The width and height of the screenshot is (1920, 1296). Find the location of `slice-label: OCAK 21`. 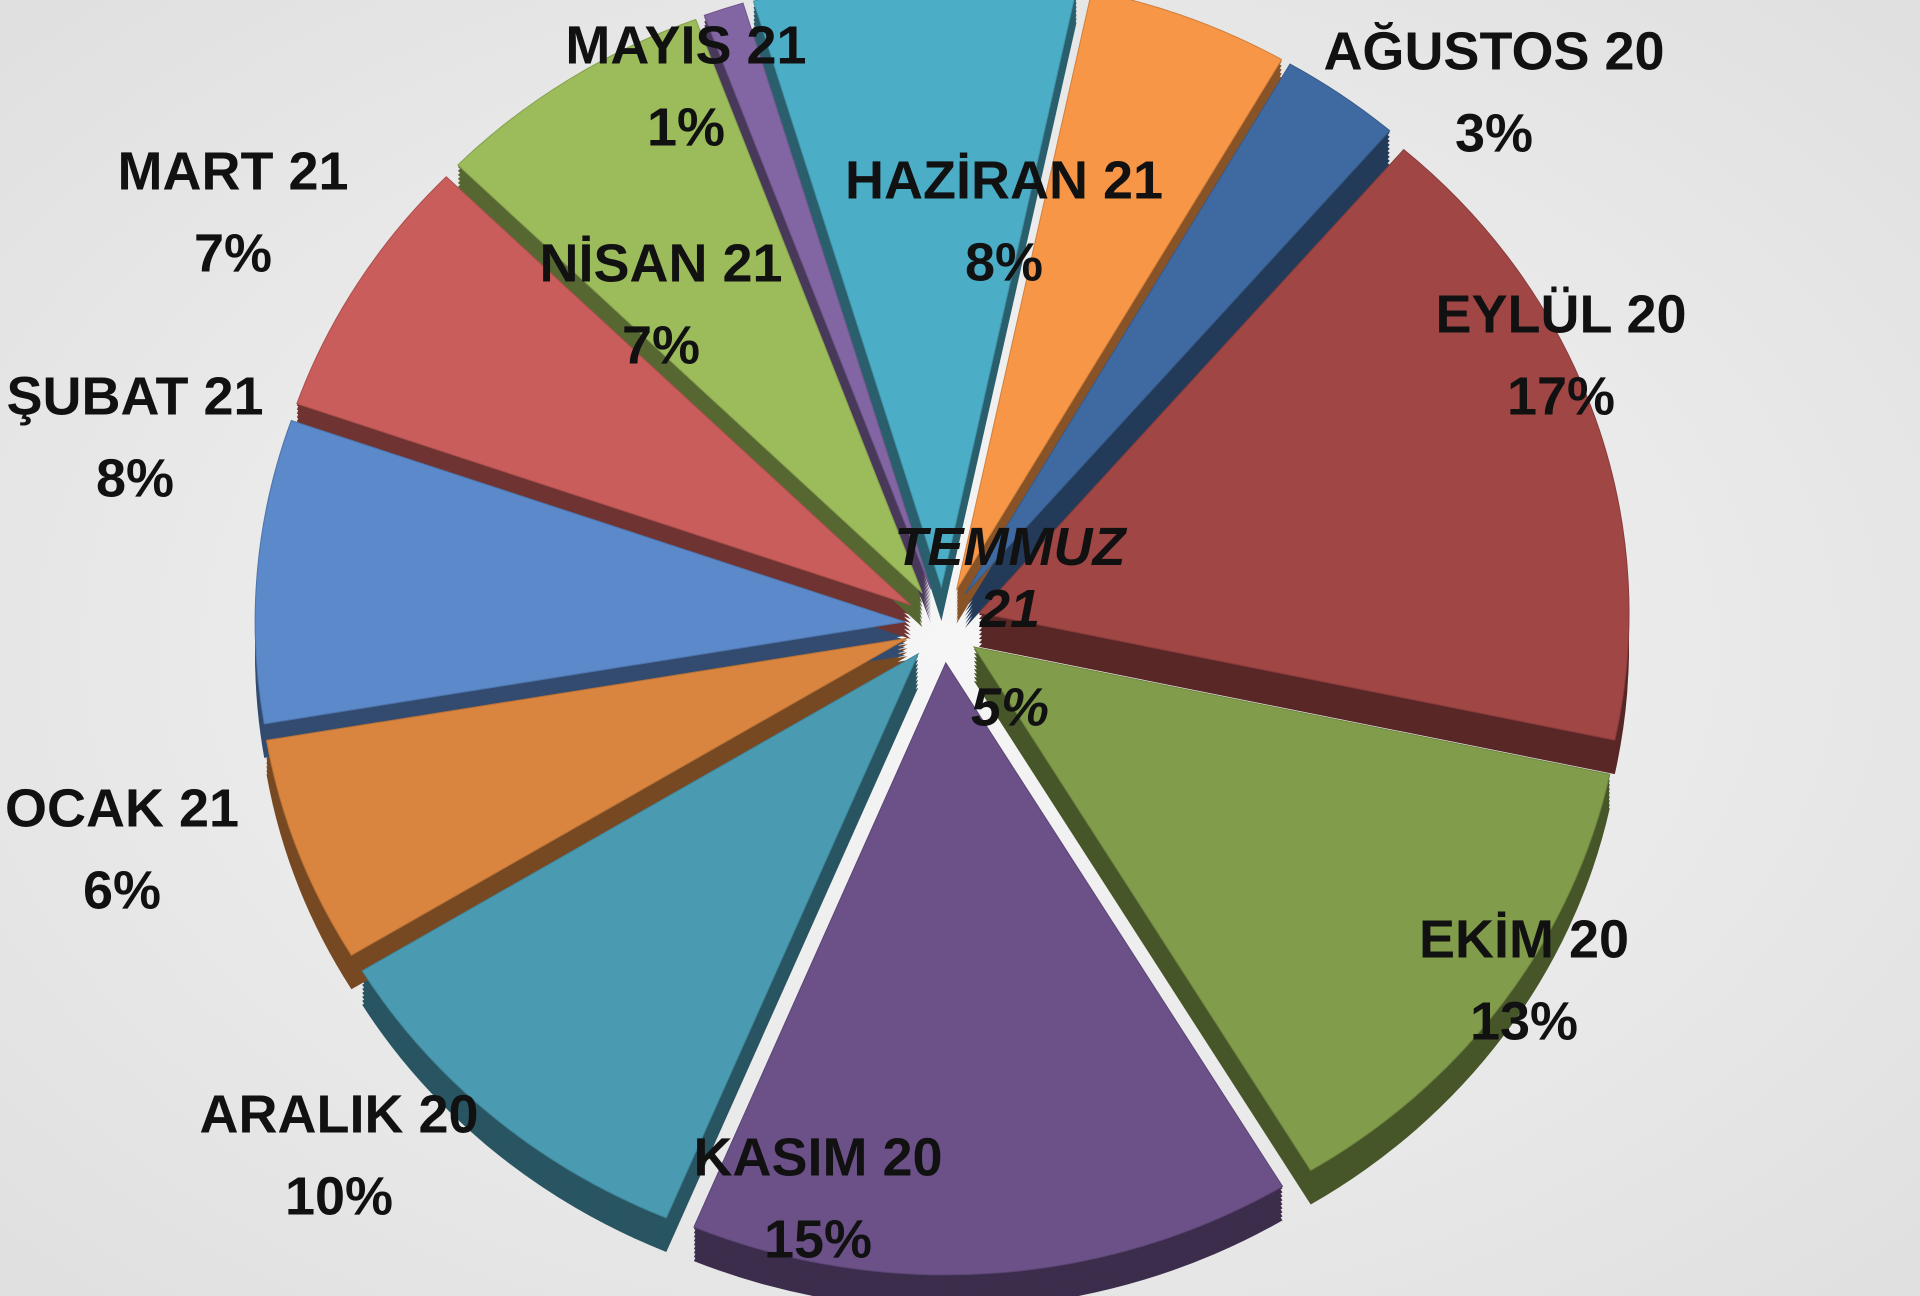

slice-label: OCAK 21 is located at coordinates (122, 808).